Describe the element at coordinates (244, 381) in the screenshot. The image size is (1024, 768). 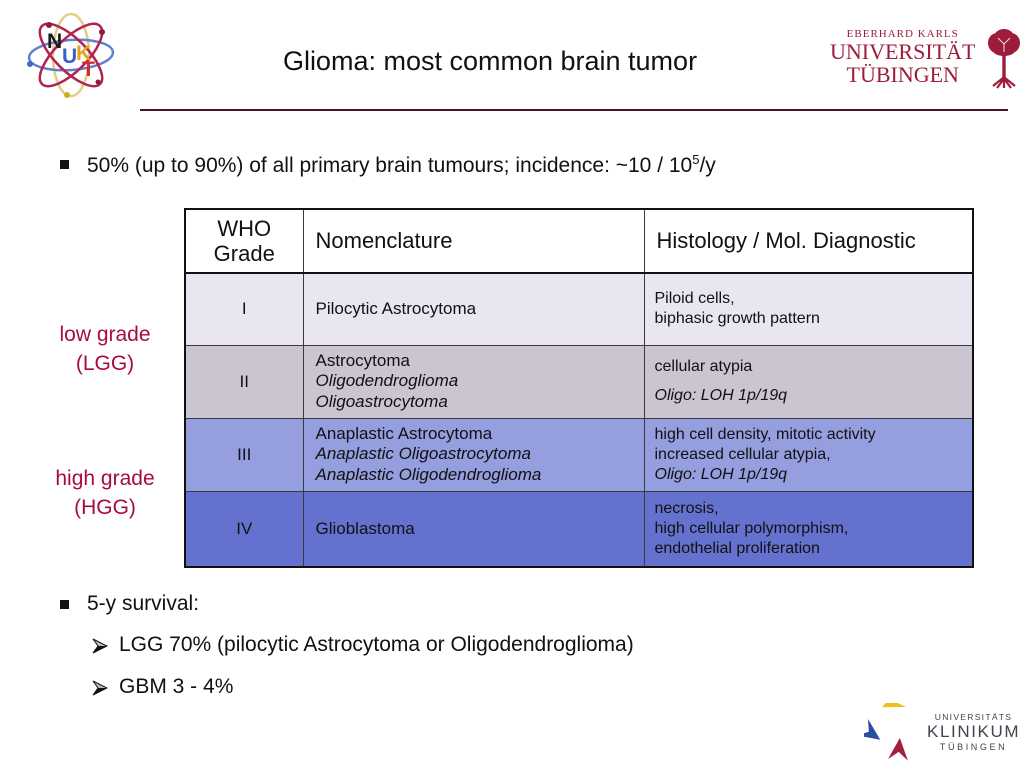
I see `grade-cell: II` at that location.